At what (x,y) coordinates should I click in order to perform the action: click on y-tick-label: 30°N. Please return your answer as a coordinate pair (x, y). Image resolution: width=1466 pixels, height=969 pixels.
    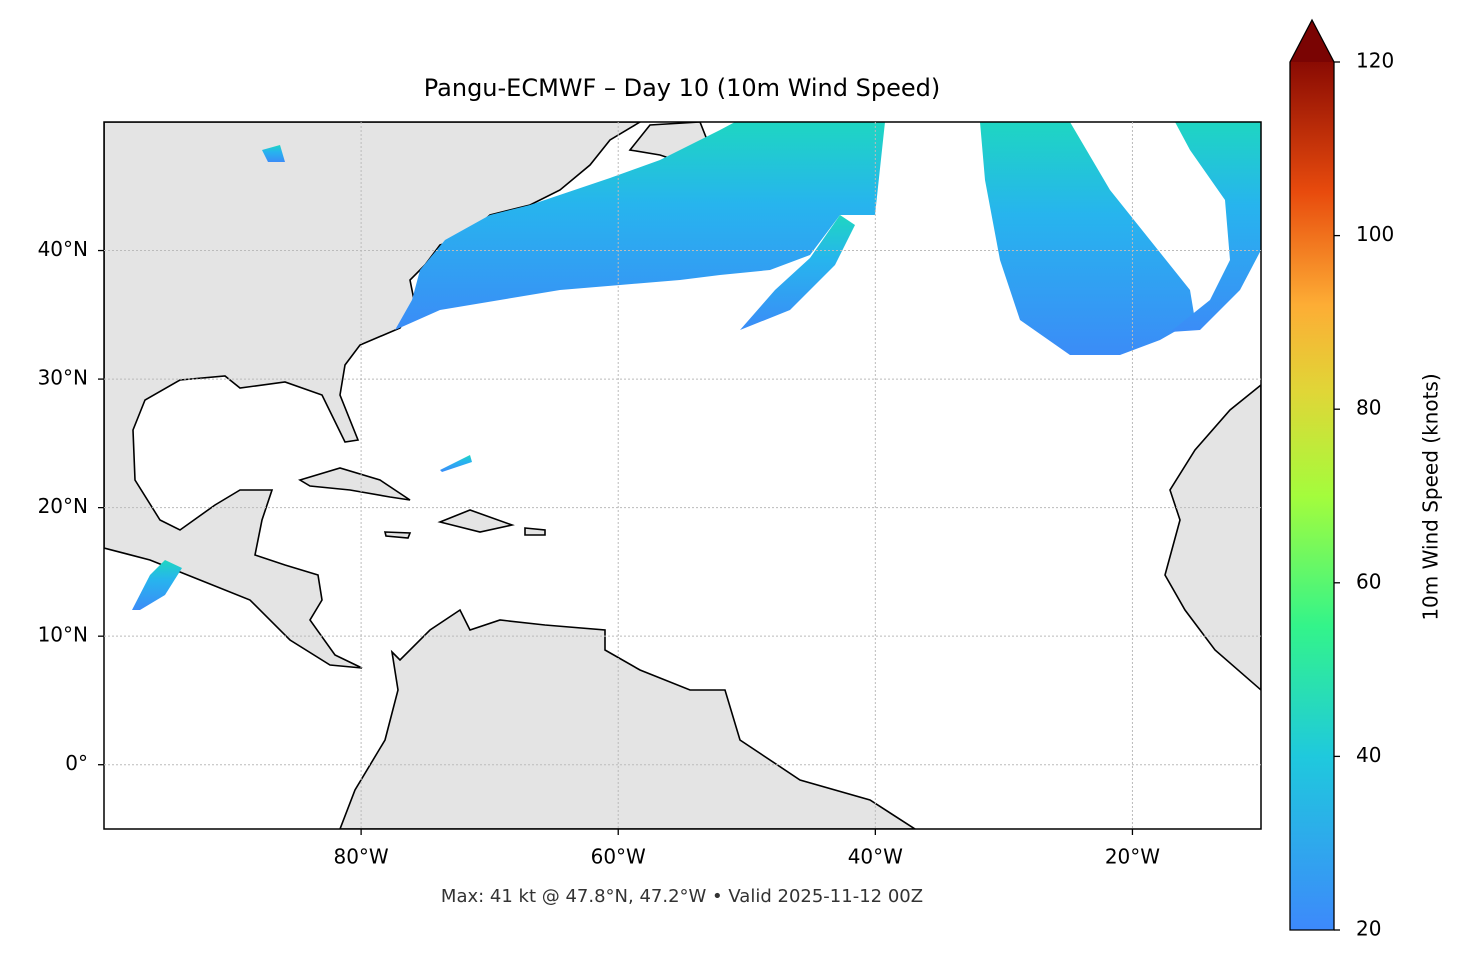
    Looking at the image, I should click on (63, 378).